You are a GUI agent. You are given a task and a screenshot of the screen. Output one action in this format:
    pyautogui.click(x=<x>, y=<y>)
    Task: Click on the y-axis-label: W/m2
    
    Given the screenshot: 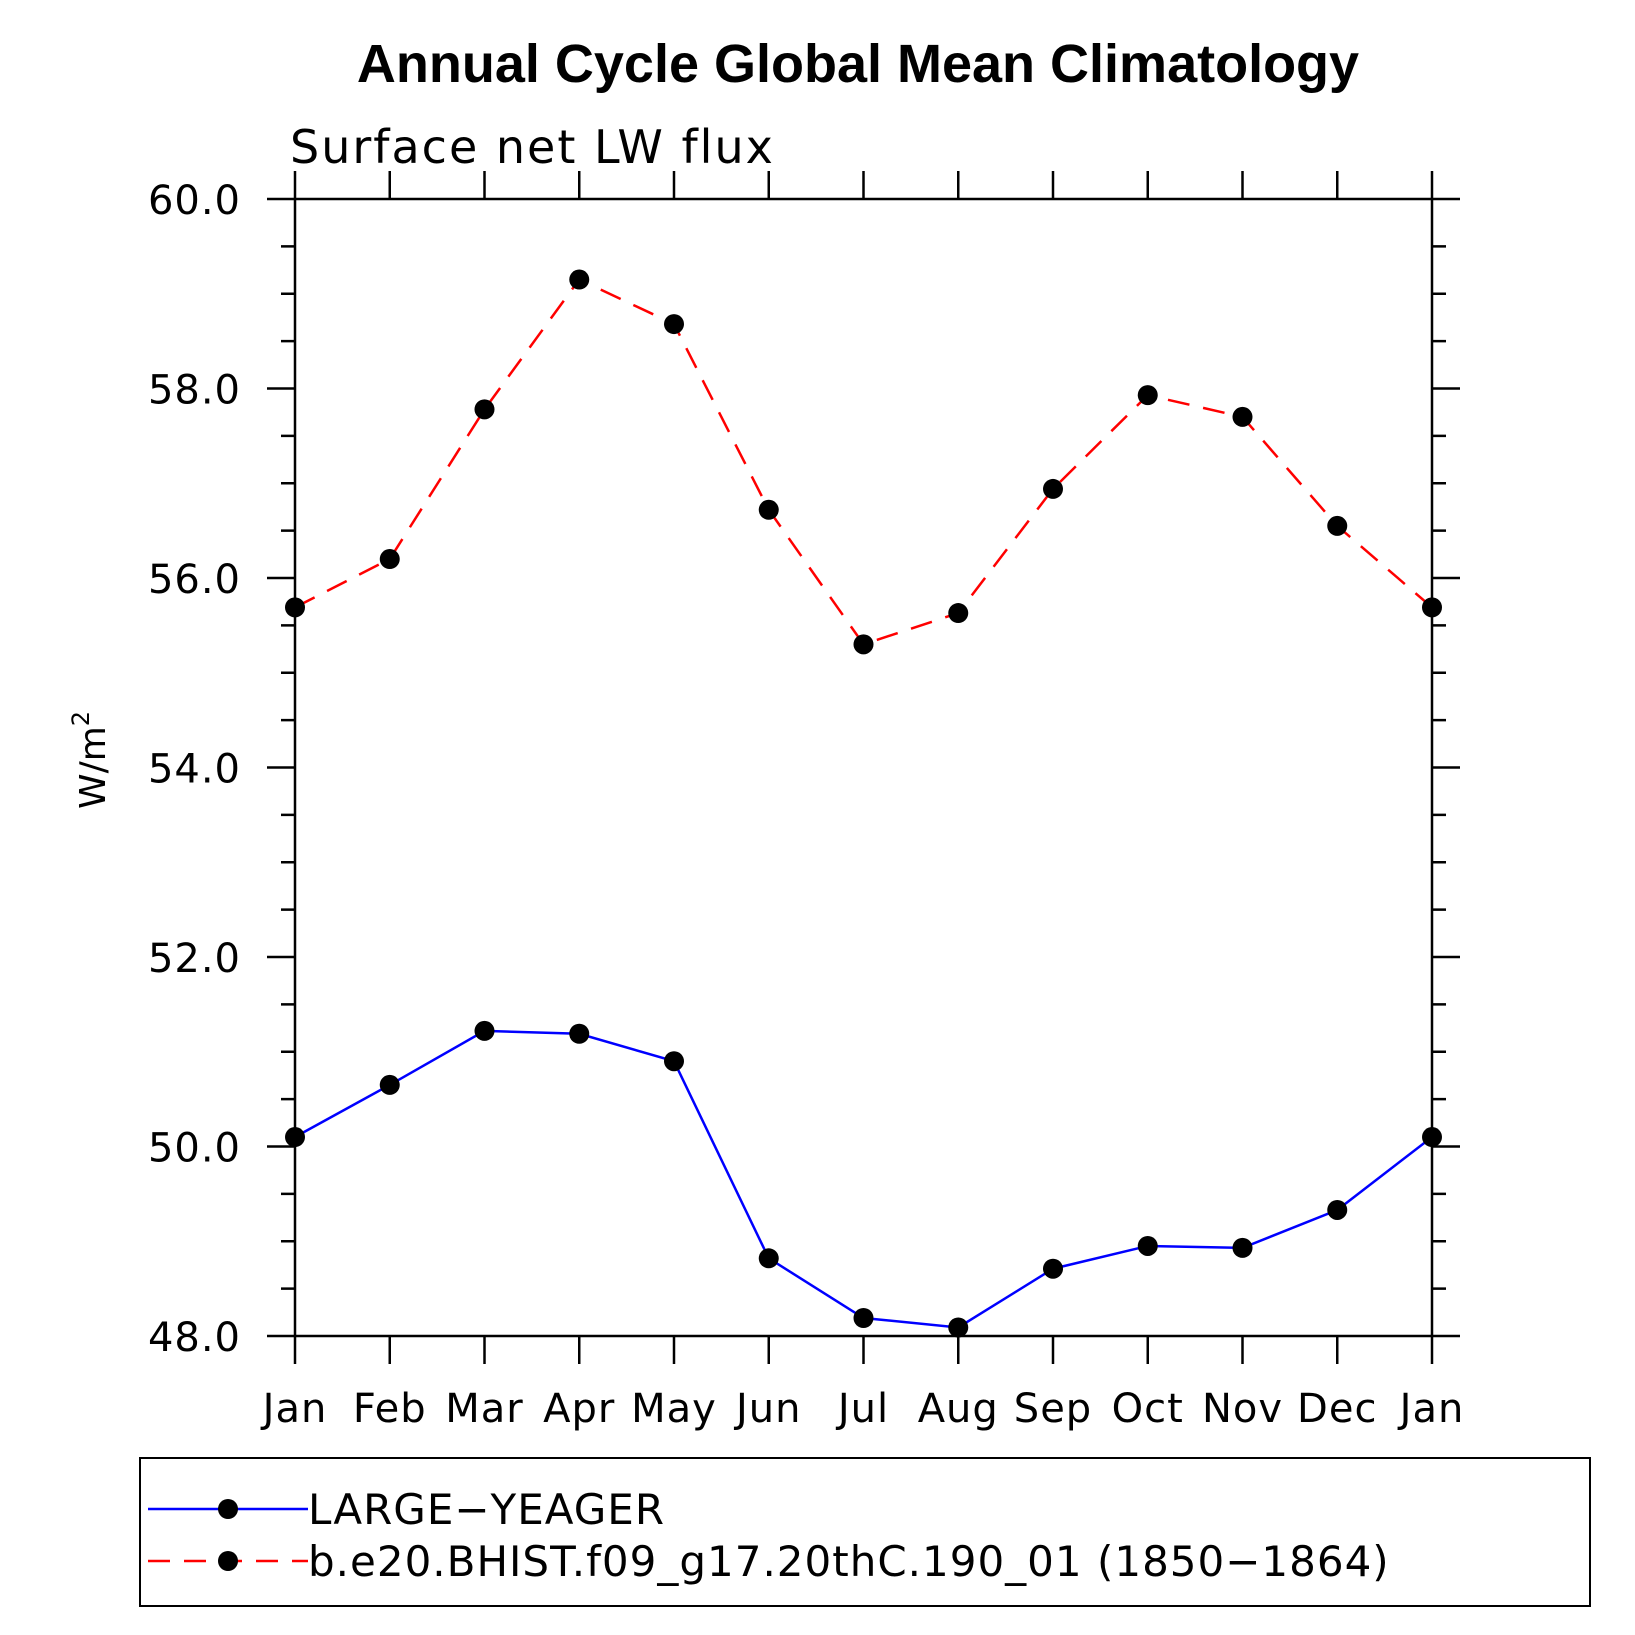 What is the action you would take?
    pyautogui.click(x=90, y=760)
    